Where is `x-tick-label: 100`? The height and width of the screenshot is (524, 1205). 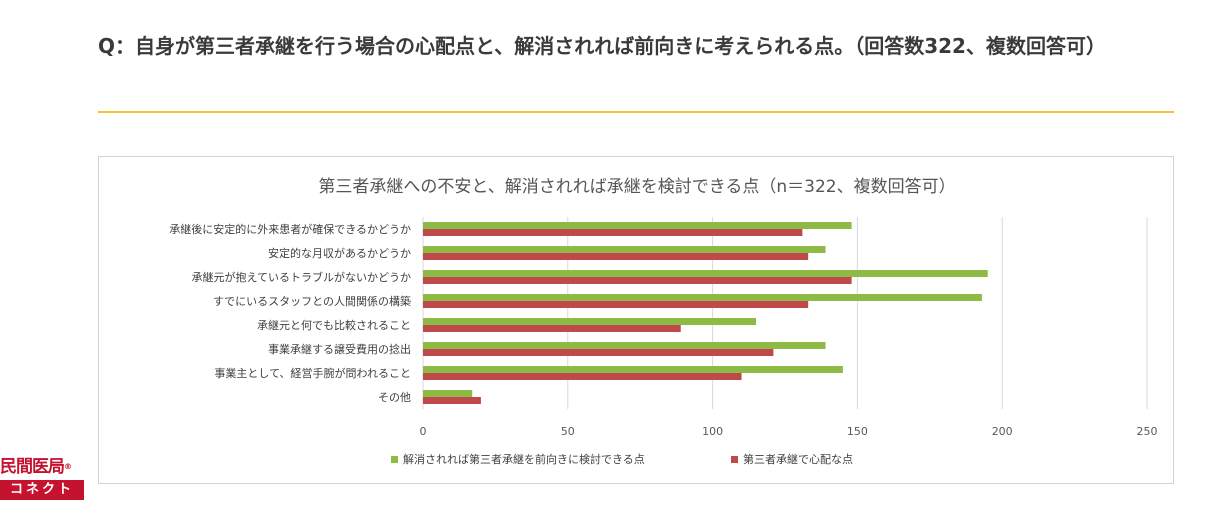 x-tick-label: 100 is located at coordinates (712, 431).